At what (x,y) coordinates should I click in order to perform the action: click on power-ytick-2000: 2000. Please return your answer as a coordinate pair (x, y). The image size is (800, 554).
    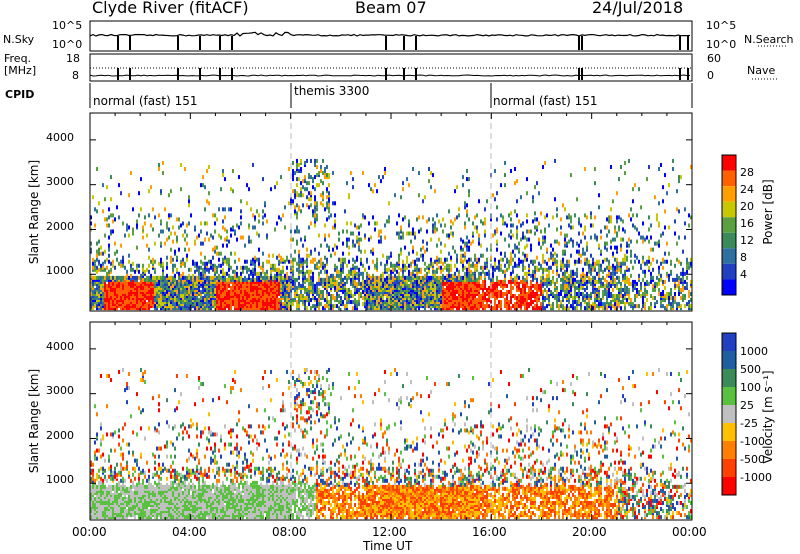
    Looking at the image, I should click on (60, 226).